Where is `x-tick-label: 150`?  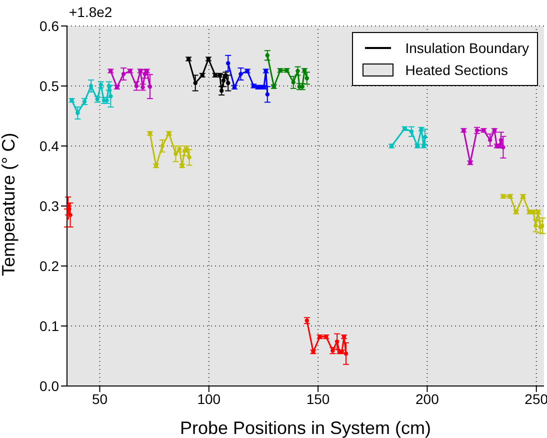
x-tick-label: 150 is located at coordinates (318, 398).